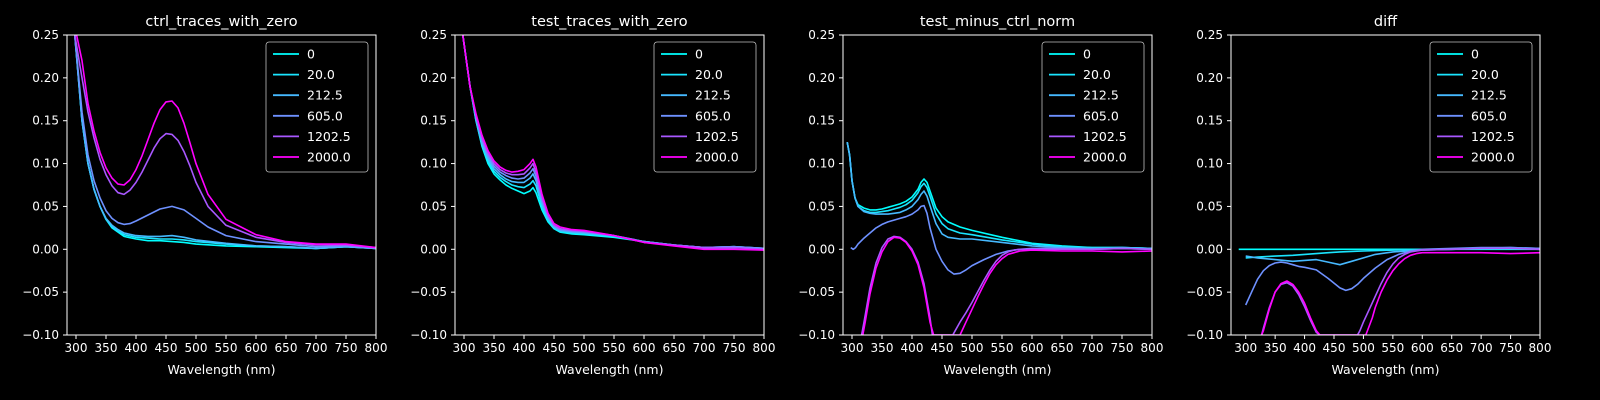 This screenshot has height=400, width=1600. I want to click on chart-1-xtick-label: 500, so click(196, 348).